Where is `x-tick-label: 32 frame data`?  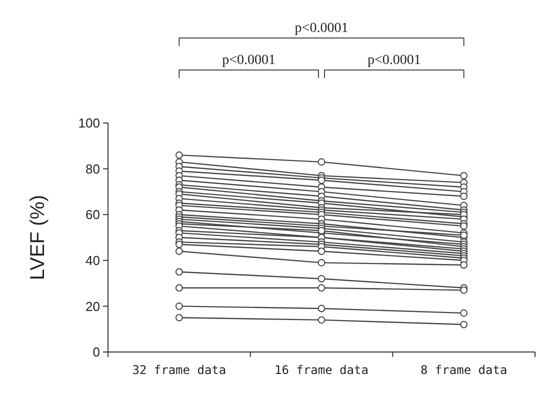
x-tick-label: 32 frame data is located at coordinates (179, 370).